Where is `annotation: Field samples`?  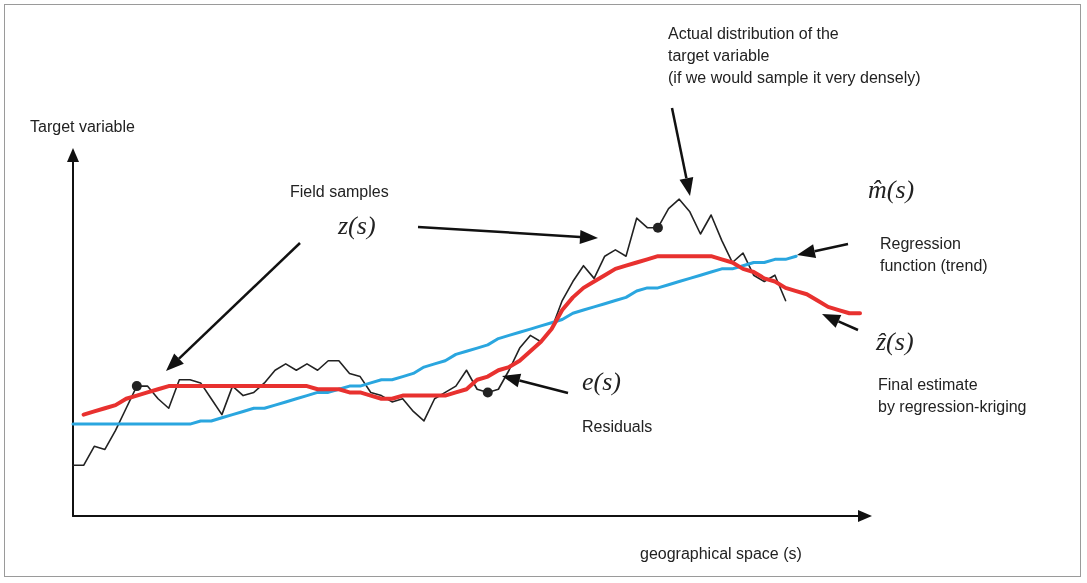 annotation: Field samples is located at coordinates (339, 191).